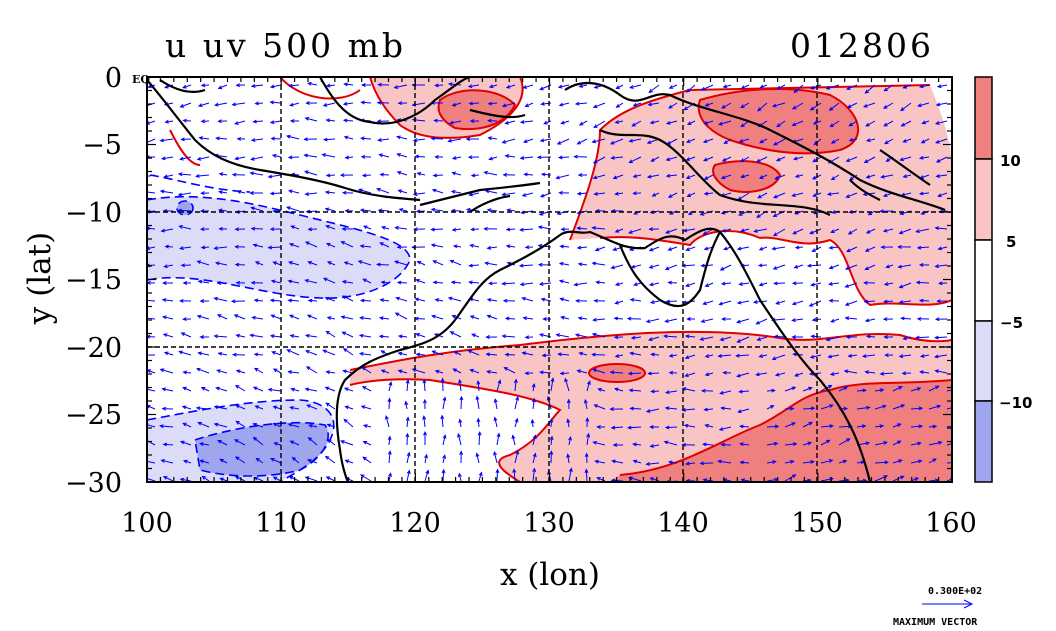 The width and height of the screenshot is (1056, 631). I want to click on max-vector-caption: MAXIMUM VECTOR, so click(935, 622).